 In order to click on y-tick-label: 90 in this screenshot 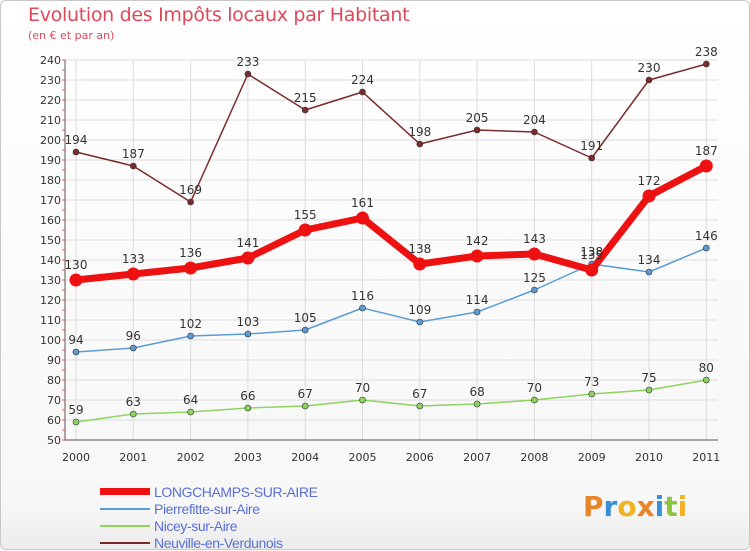, I will do `click(54, 360)`.